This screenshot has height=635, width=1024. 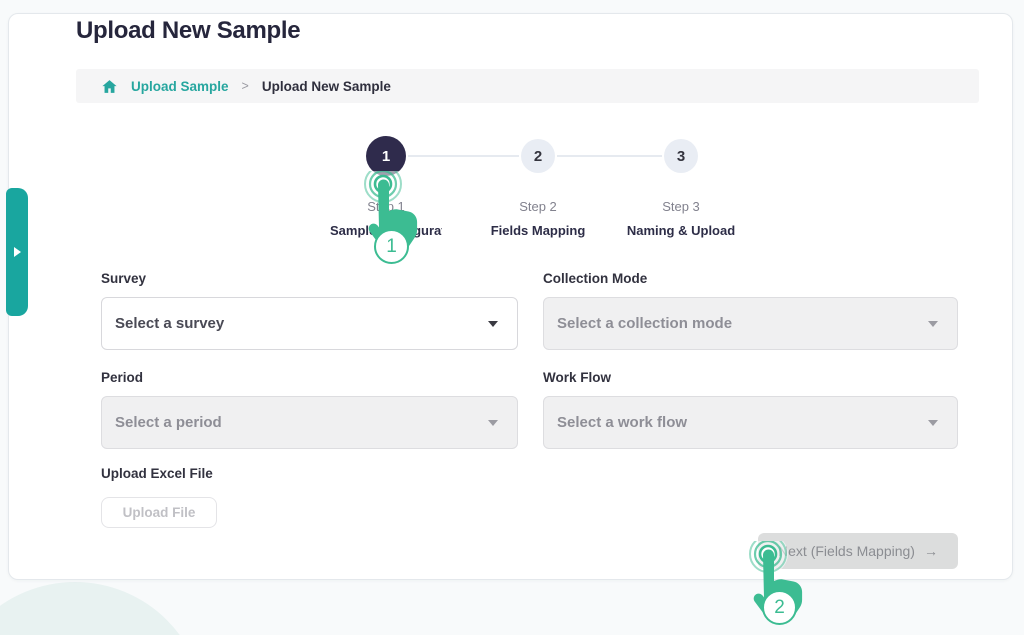 I want to click on survey-select: Select a survey, so click(x=309, y=323).